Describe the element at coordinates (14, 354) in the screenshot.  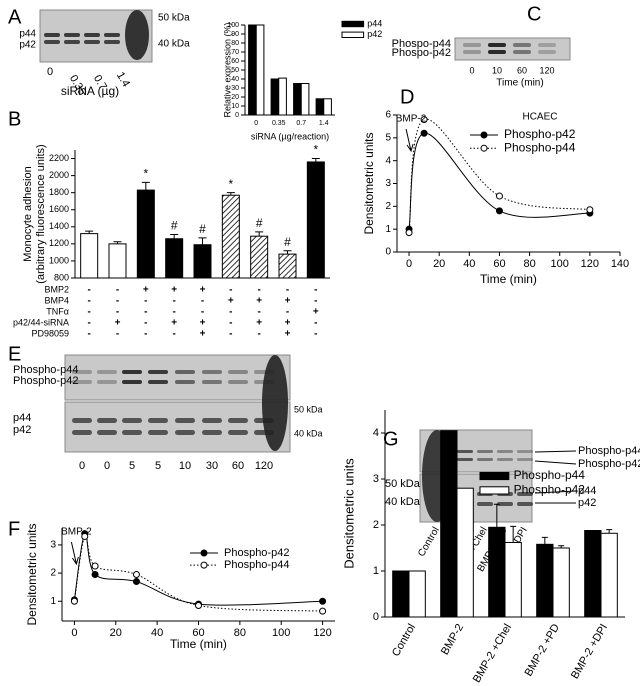
I see `panel-letter: E` at that location.